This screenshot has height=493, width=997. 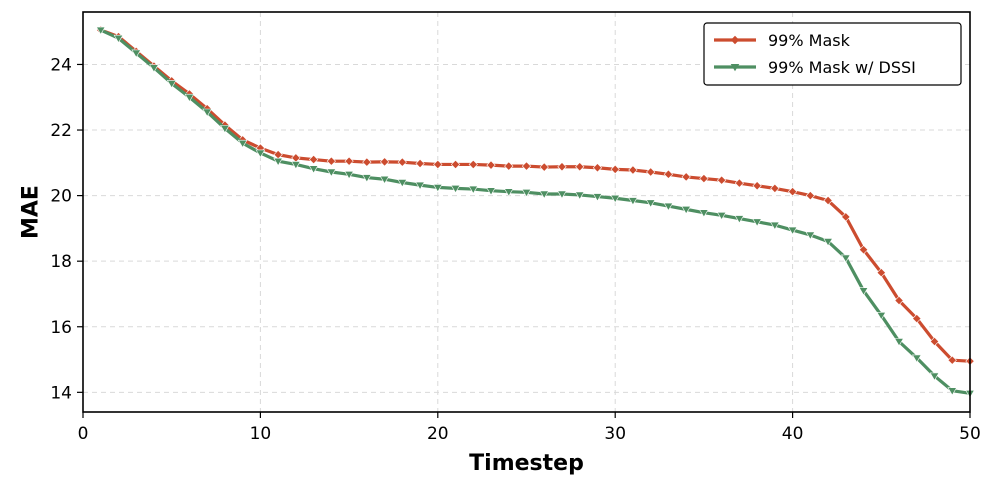 I want to click on y-tick-label: 22, so click(x=61, y=131).